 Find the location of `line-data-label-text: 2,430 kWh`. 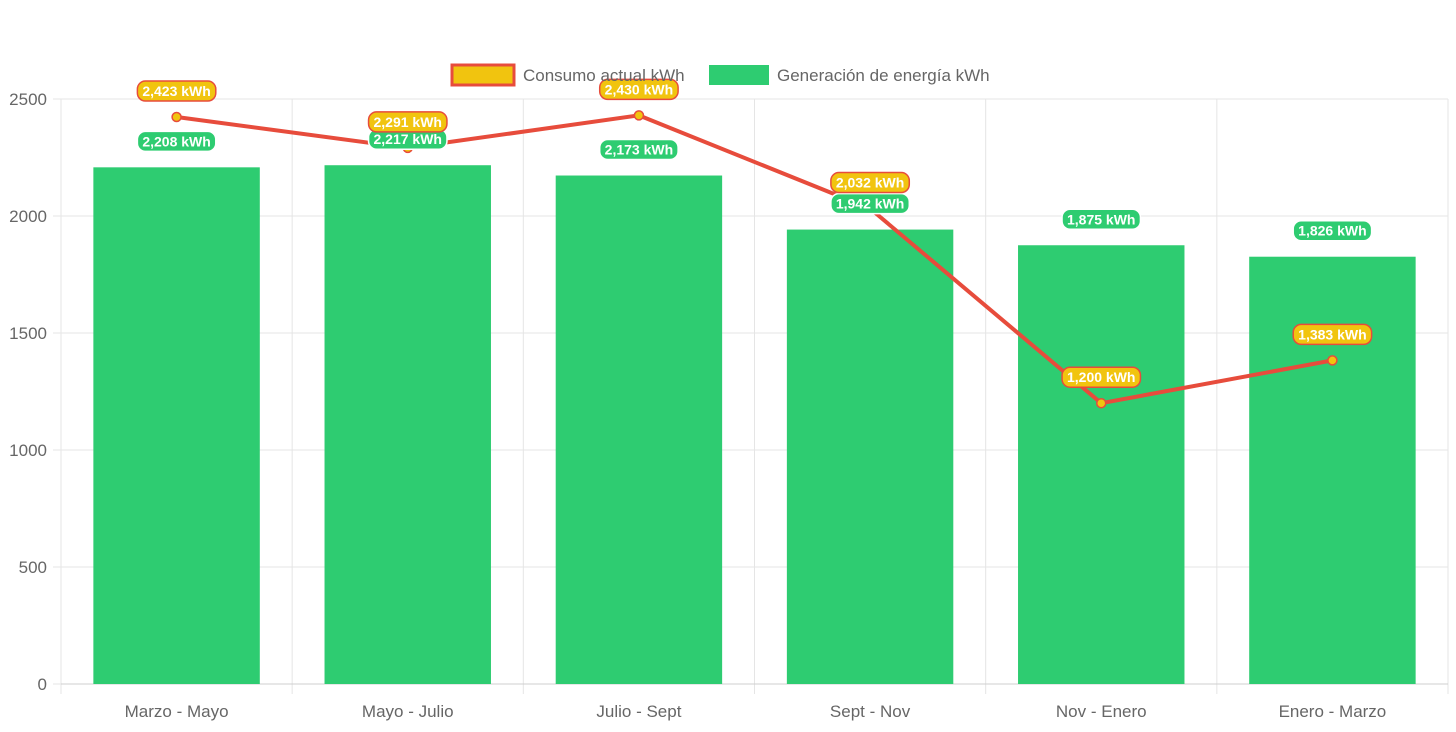

line-data-label-text: 2,430 kWh is located at coordinates (639, 89).